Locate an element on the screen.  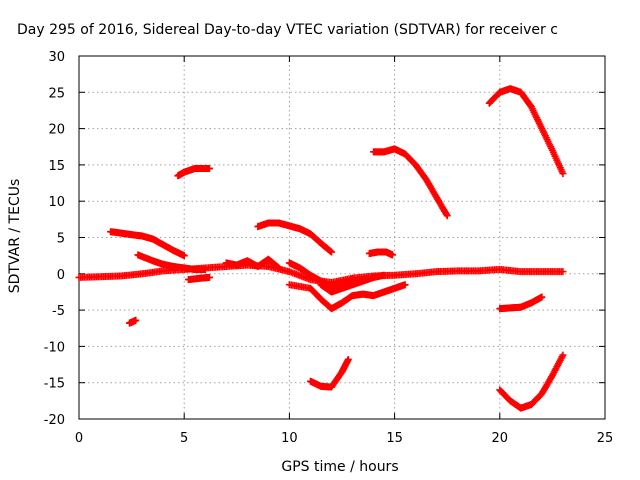
y-tick-label: -10 is located at coordinates (54, 347).